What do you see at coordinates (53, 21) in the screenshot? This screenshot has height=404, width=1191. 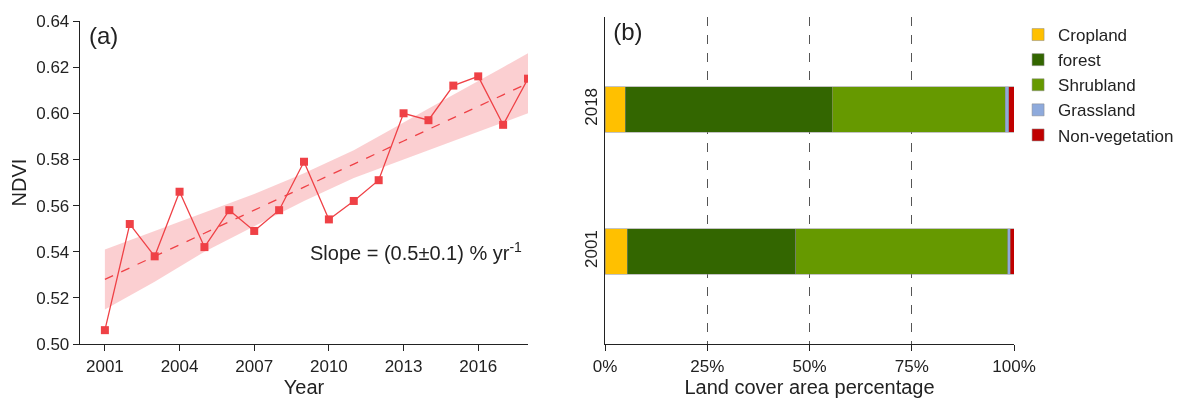 I see `y-tick-label: 0.64` at bounding box center [53, 21].